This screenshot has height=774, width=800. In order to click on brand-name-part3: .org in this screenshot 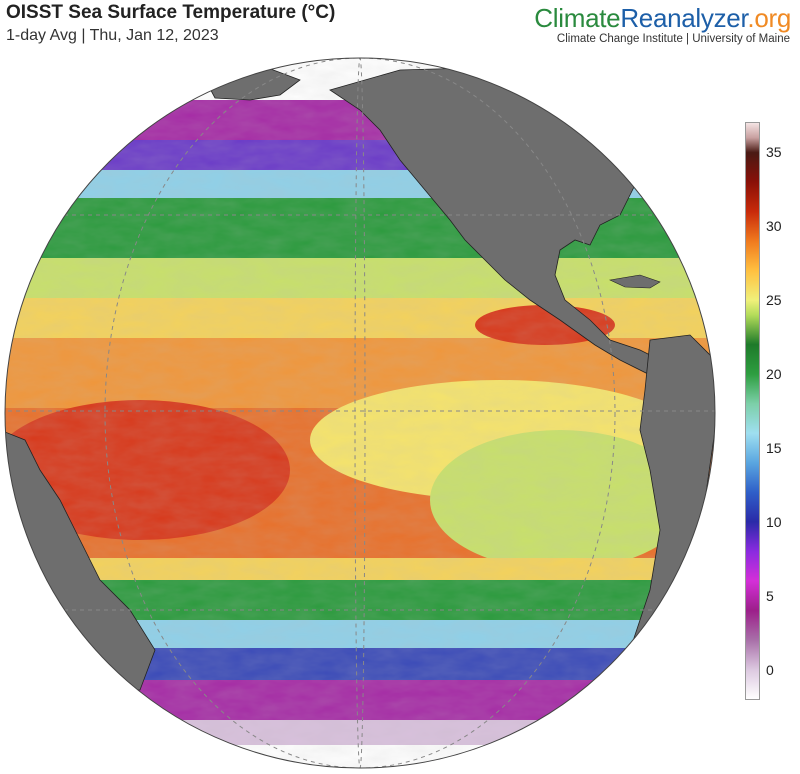, I will do `click(769, 18)`.